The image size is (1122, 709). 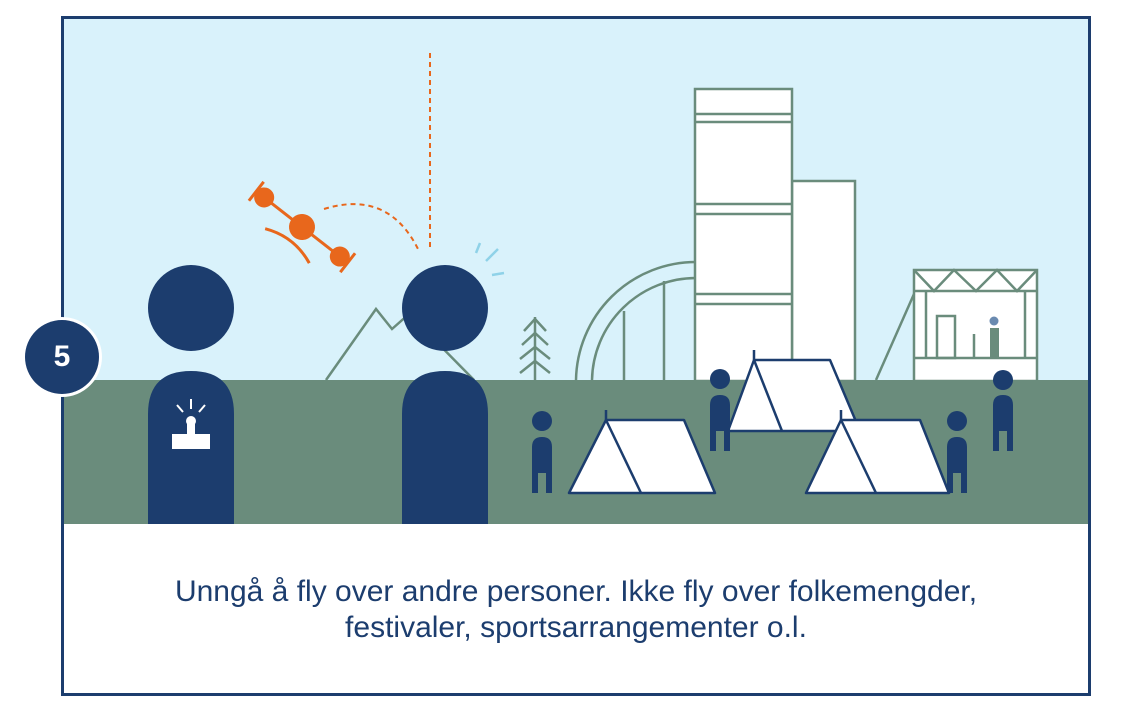 I want to click on building-icon, so click(x=775, y=235).